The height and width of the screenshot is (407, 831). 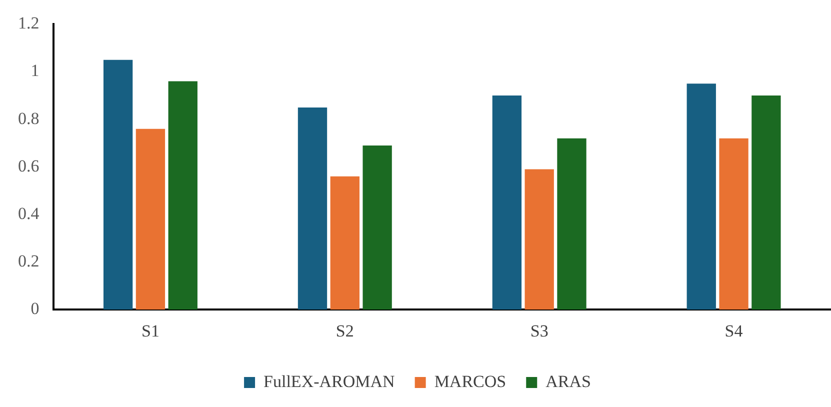 I want to click on y-tick-label: 0.4, so click(x=29, y=213).